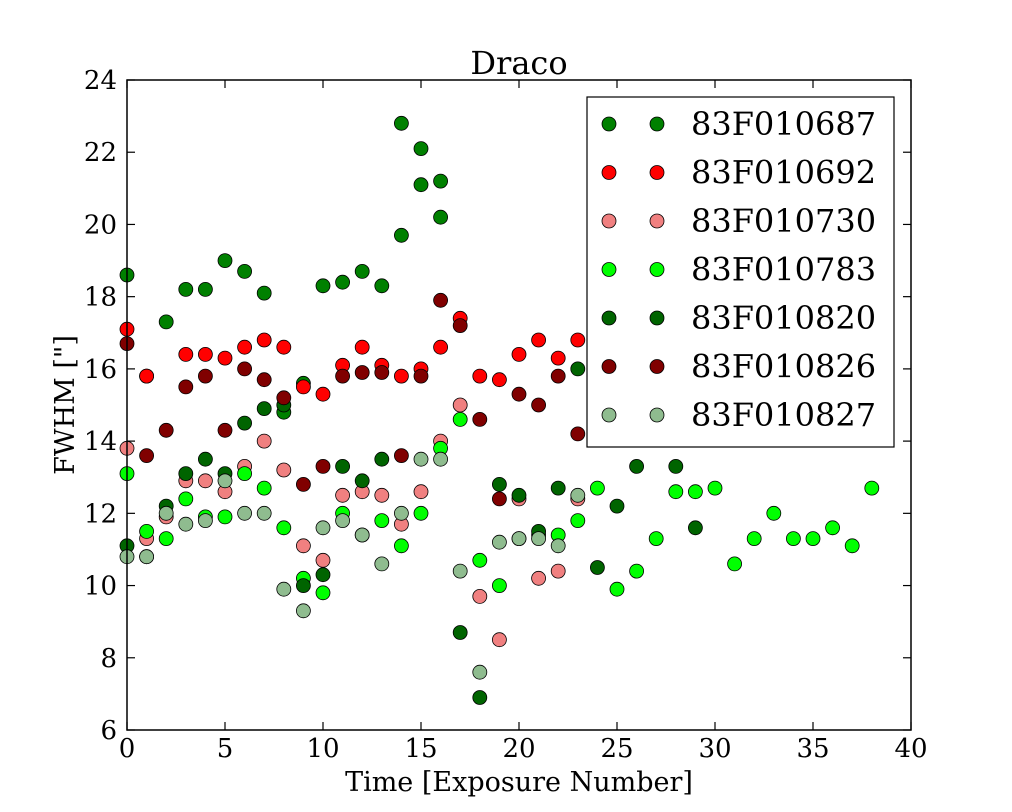 The width and height of the screenshot is (1012, 812). Describe the element at coordinates (783, 124) in the screenshot. I see `legend-label: 83F010687` at that location.